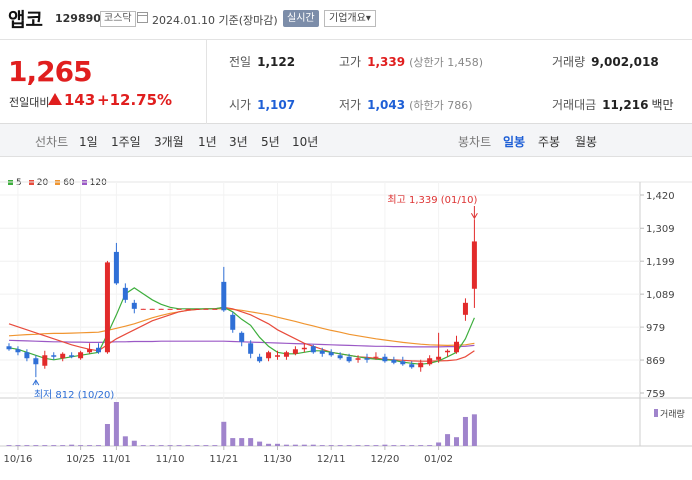 The image size is (692, 480). What do you see at coordinates (474, 216) in the screenshot?
I see `high-arrow-head` at bounding box center [474, 216].